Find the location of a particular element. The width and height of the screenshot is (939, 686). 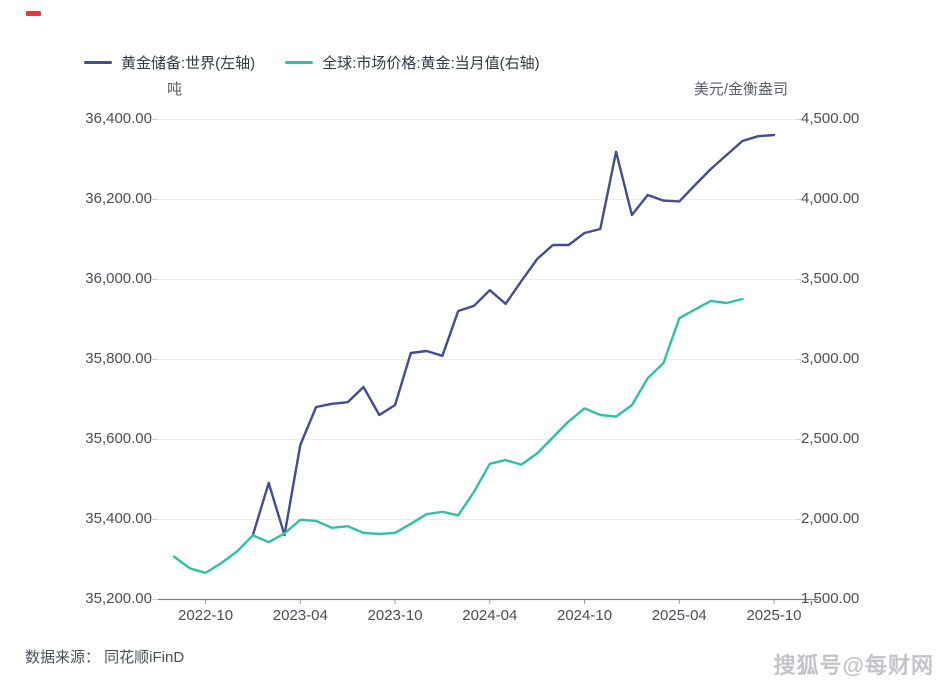

red-dash-marker is located at coordinates (33, 13).